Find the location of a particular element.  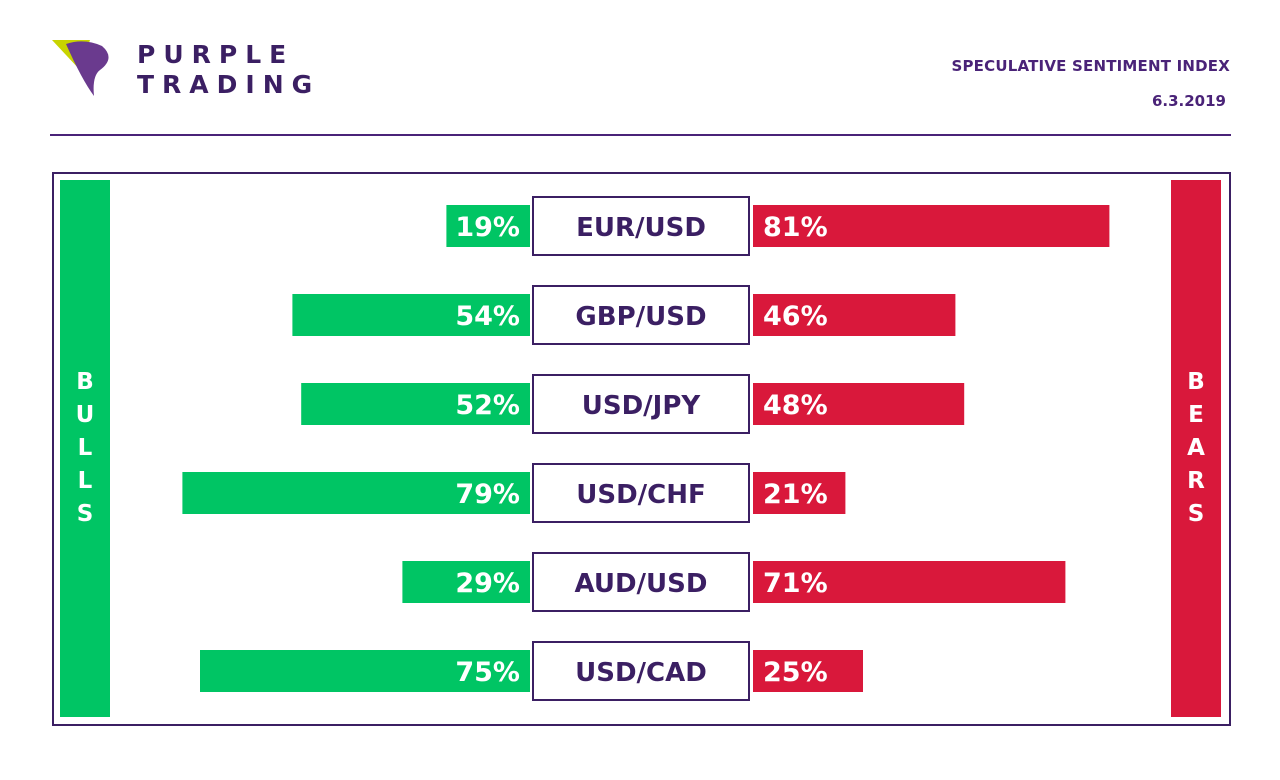

pair-label: GBP/USD is located at coordinates (640, 317).